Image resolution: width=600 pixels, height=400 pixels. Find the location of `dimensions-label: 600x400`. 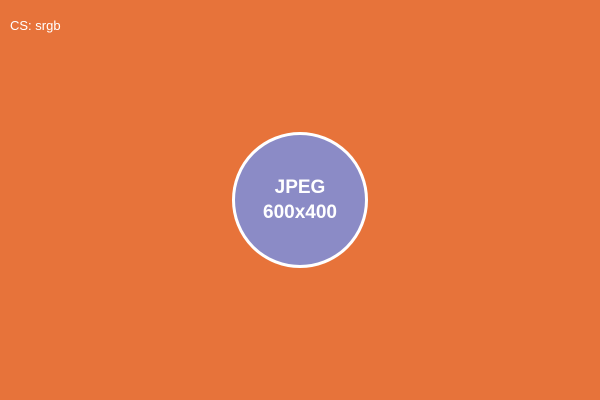

dimensions-label: 600x400 is located at coordinates (300, 212).